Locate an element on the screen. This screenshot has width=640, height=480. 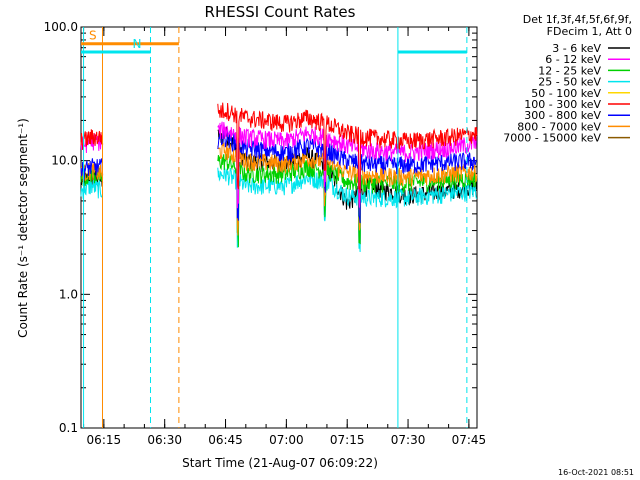
x-tick-label: 07:00 is located at coordinates (286, 440).